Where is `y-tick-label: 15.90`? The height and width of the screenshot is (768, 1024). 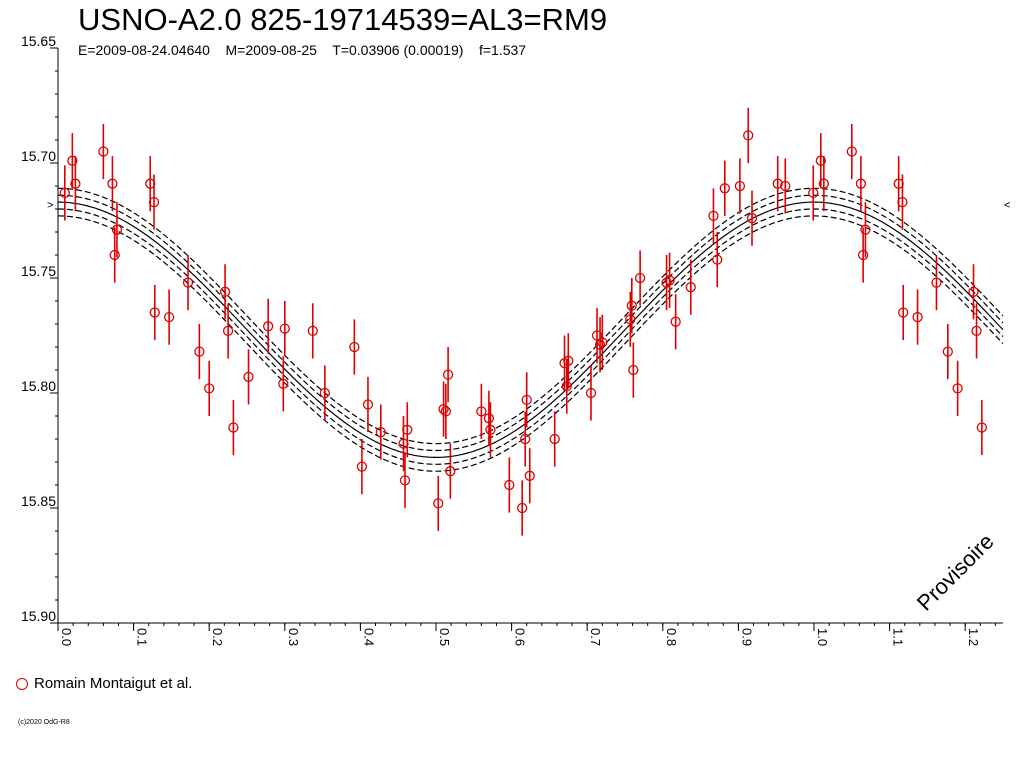 y-tick-label: 15.90 is located at coordinates (38, 616).